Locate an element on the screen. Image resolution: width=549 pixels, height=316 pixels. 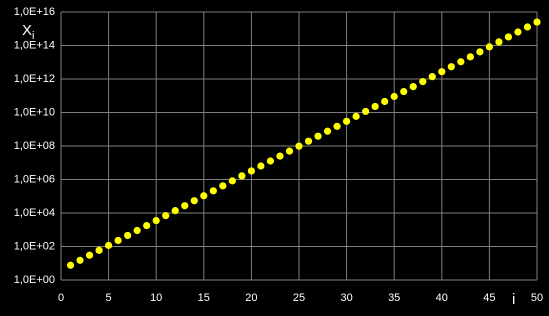
y-tick-label: 1,0E+14 is located at coordinates (34, 45).